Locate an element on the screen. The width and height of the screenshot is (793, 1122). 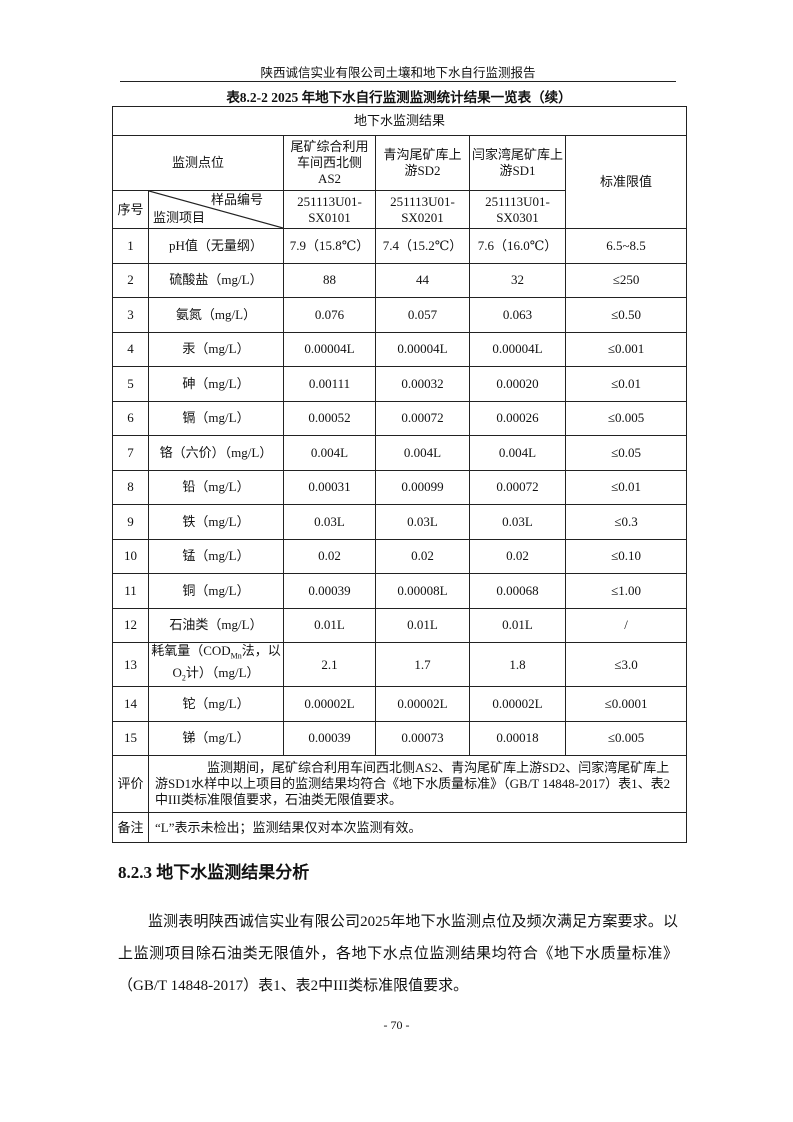
value-station-3: 0.02 is located at coordinates (517, 556).